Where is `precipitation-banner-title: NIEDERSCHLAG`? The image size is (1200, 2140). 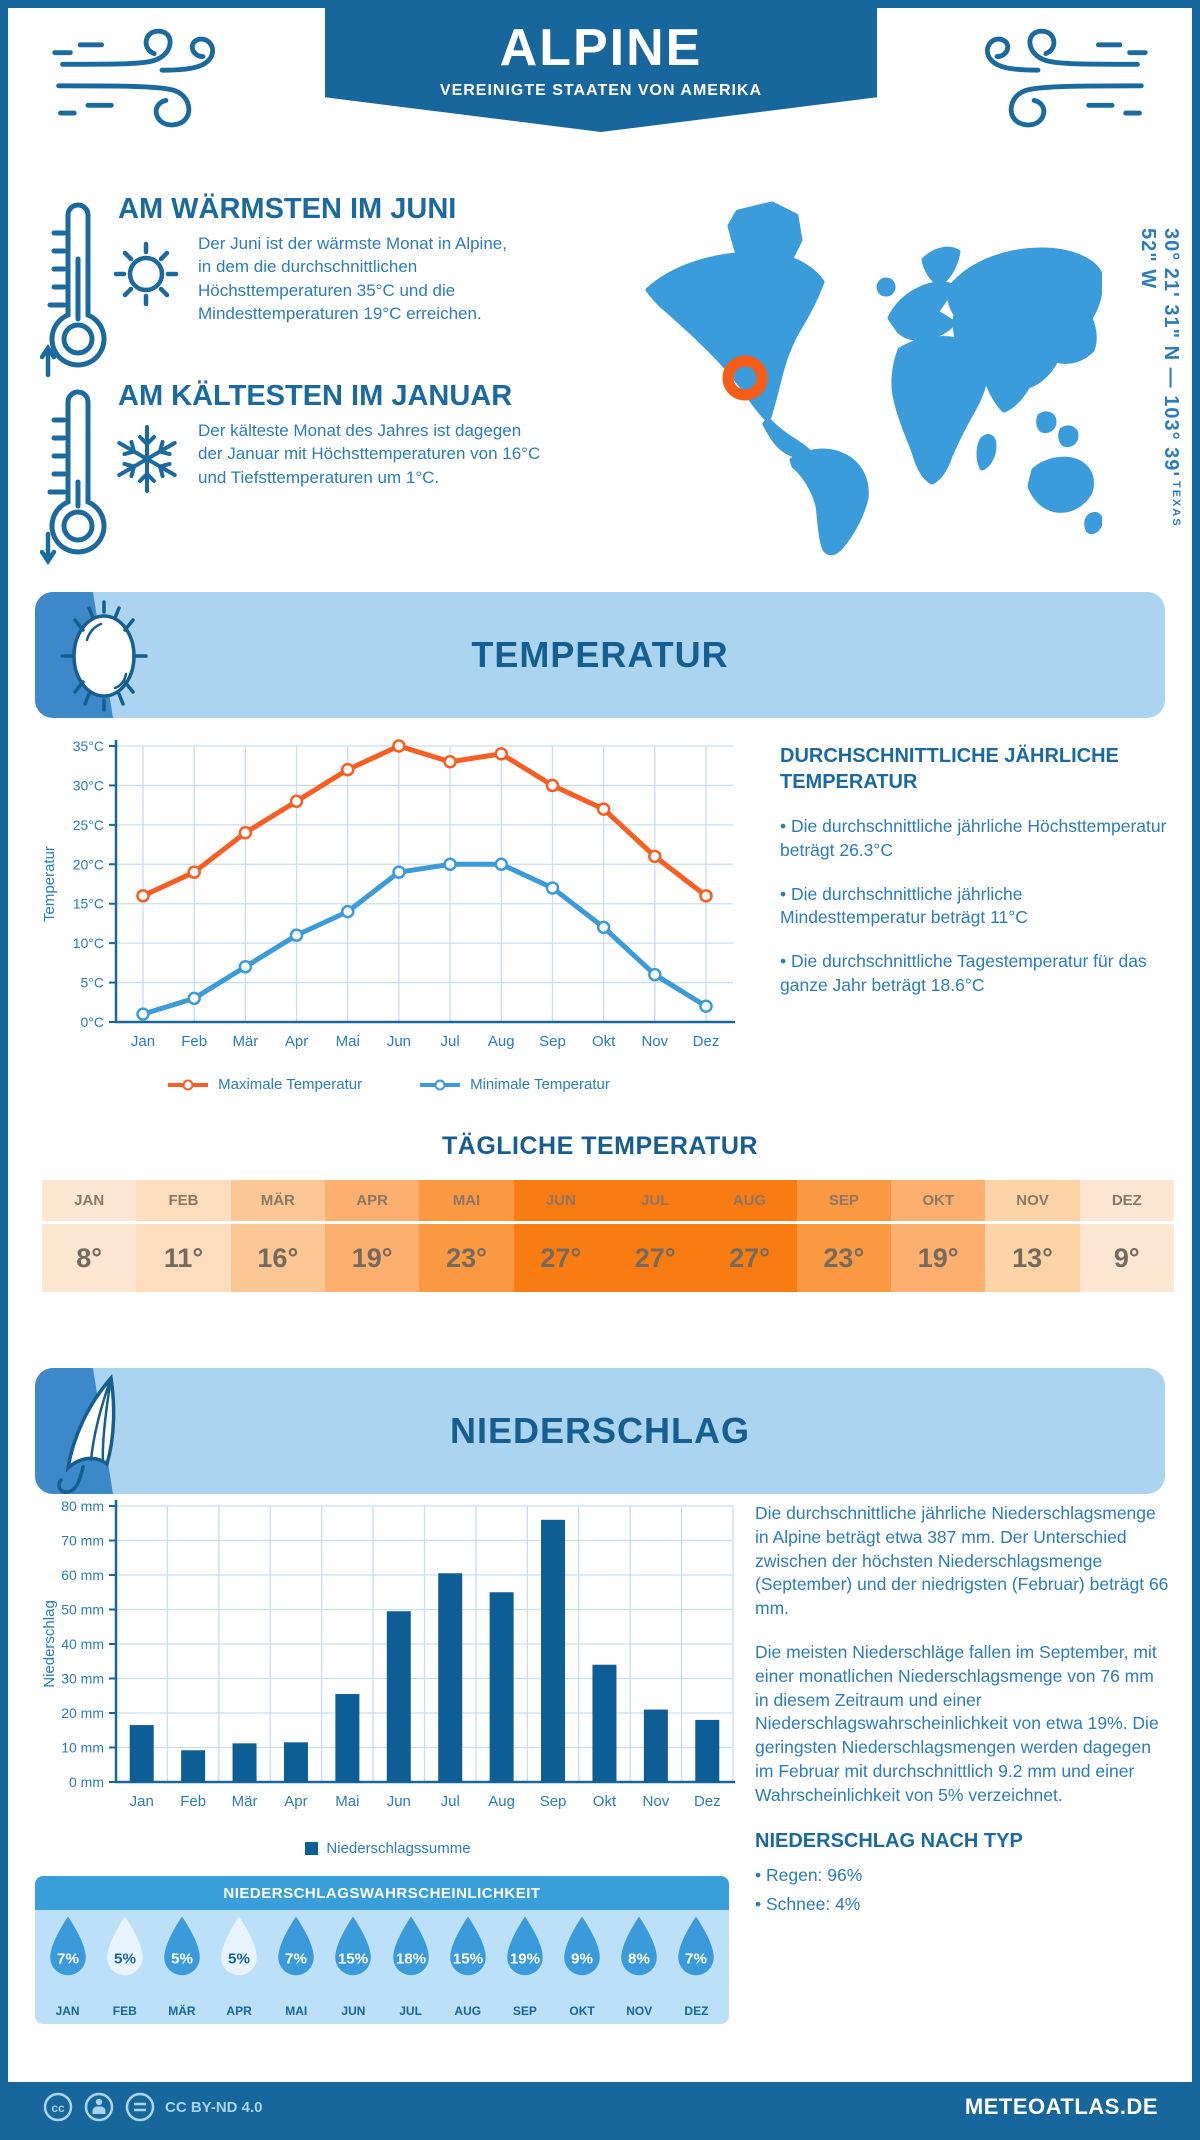
precipitation-banner-title: NIEDERSCHLAG is located at coordinates (600, 1430).